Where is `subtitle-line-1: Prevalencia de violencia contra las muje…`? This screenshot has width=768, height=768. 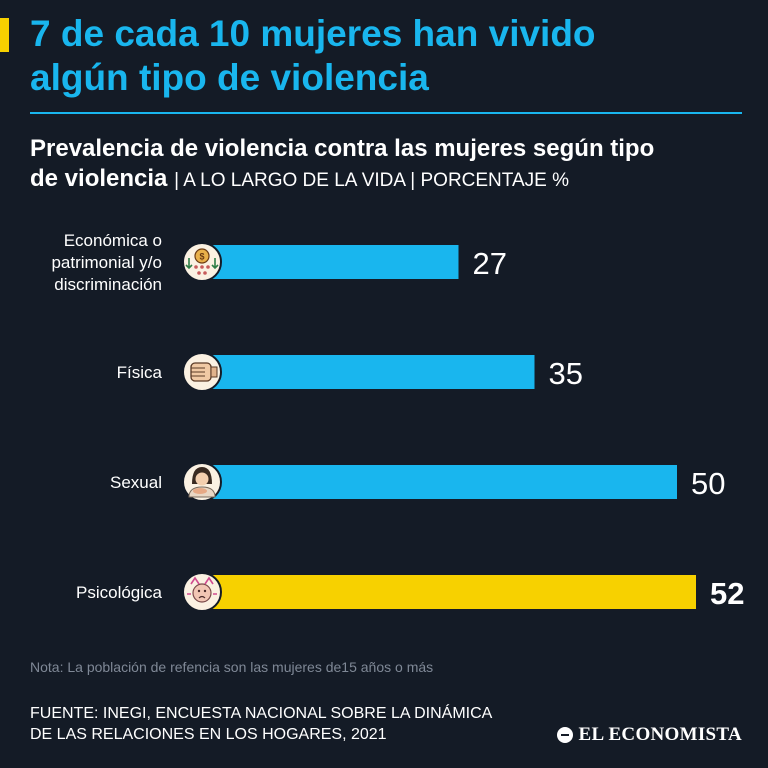
subtitle-line-1: Prevalencia de violencia contra las muje… is located at coordinates (342, 148).